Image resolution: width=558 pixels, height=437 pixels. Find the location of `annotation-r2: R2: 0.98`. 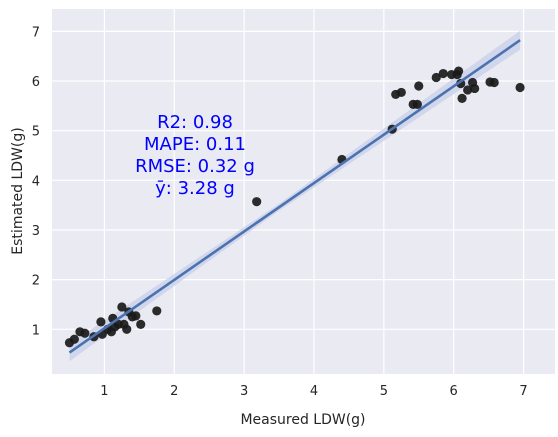

annotation-r2: R2: 0.98 is located at coordinates (195, 122).